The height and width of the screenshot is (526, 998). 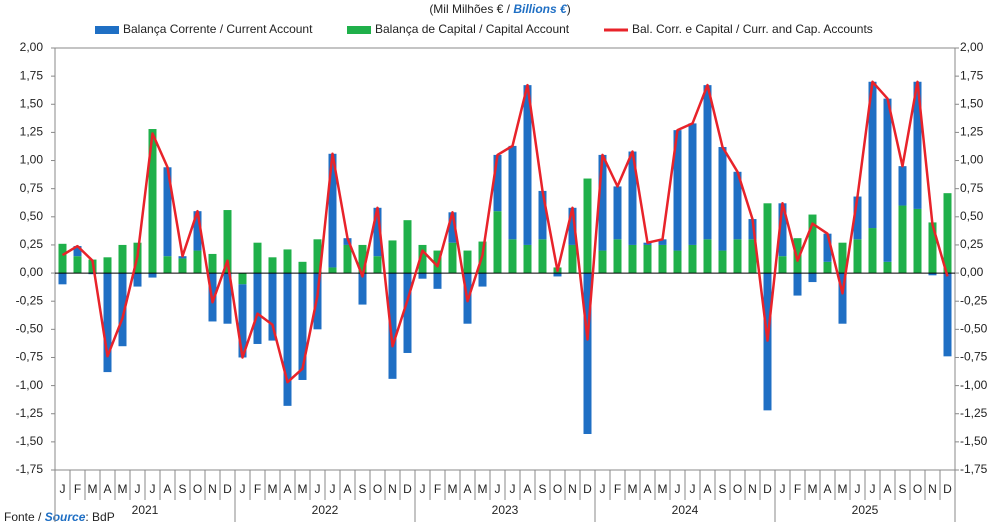 I want to click on y2-tick-label: -1,75, so click(x=974, y=469).